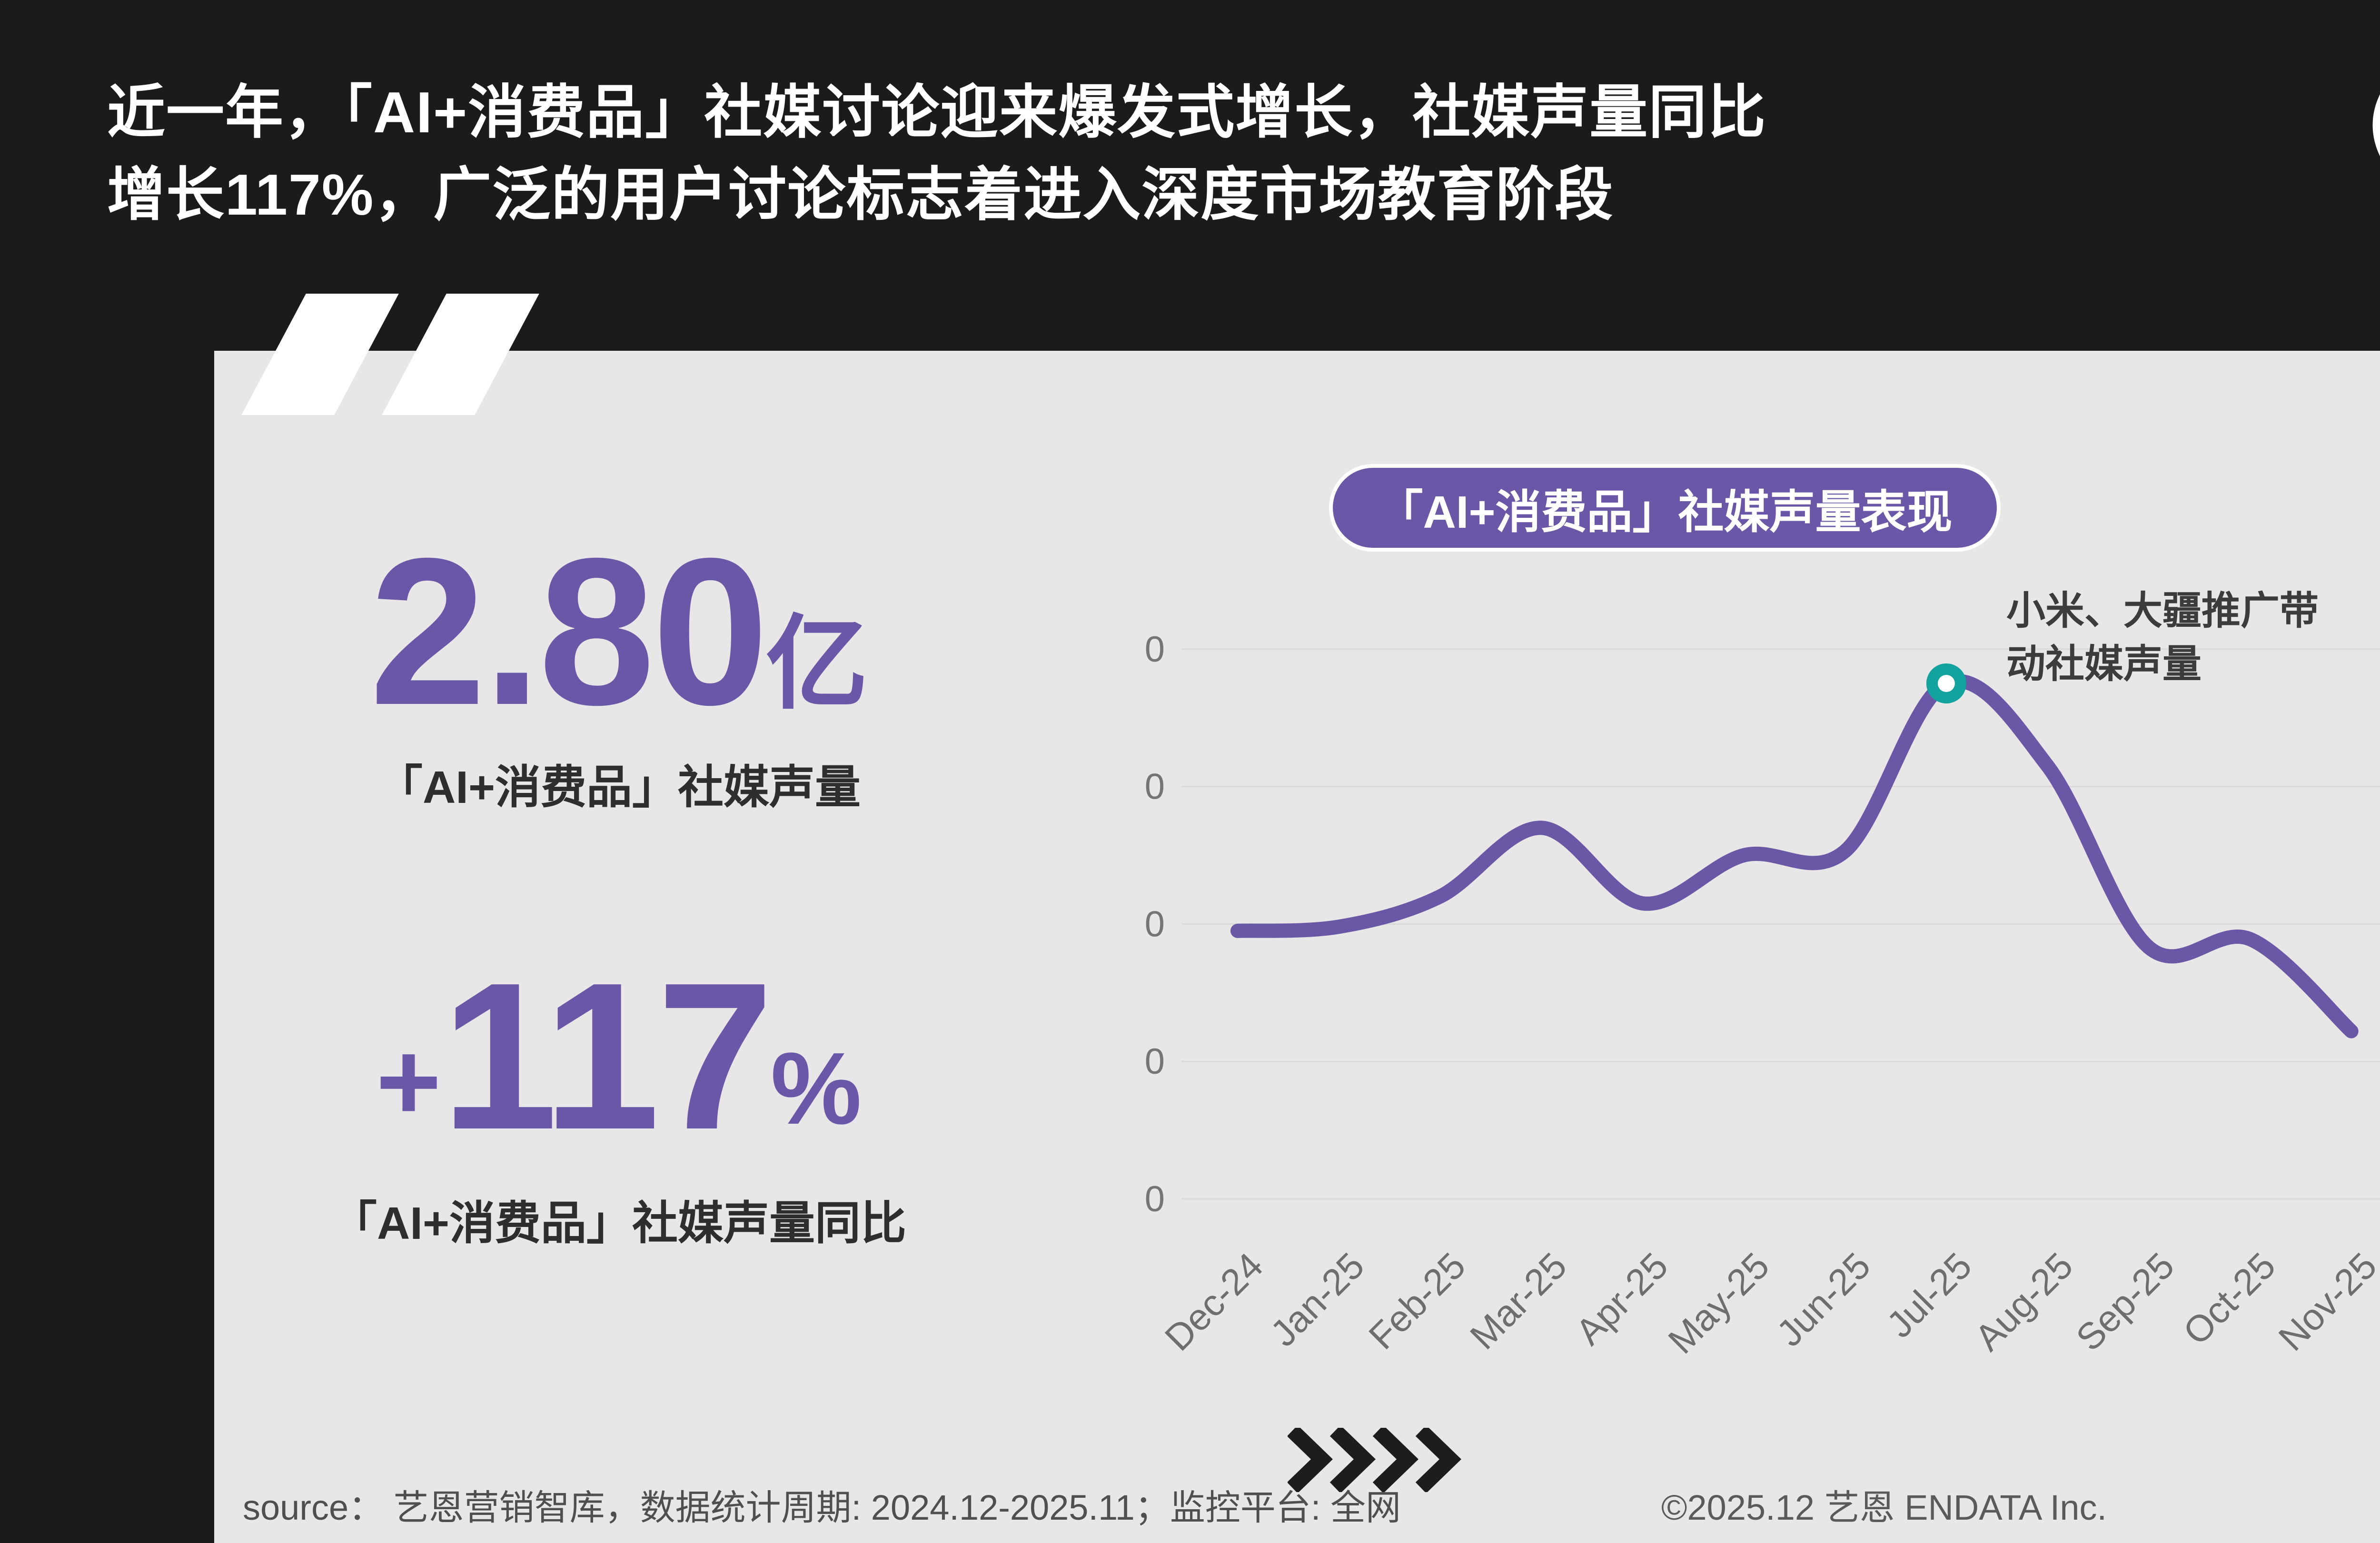 The height and width of the screenshot is (1543, 2380). Describe the element at coordinates (2104, 664) in the screenshot. I see `chart-annotation-line2: 动社媒声量` at that location.